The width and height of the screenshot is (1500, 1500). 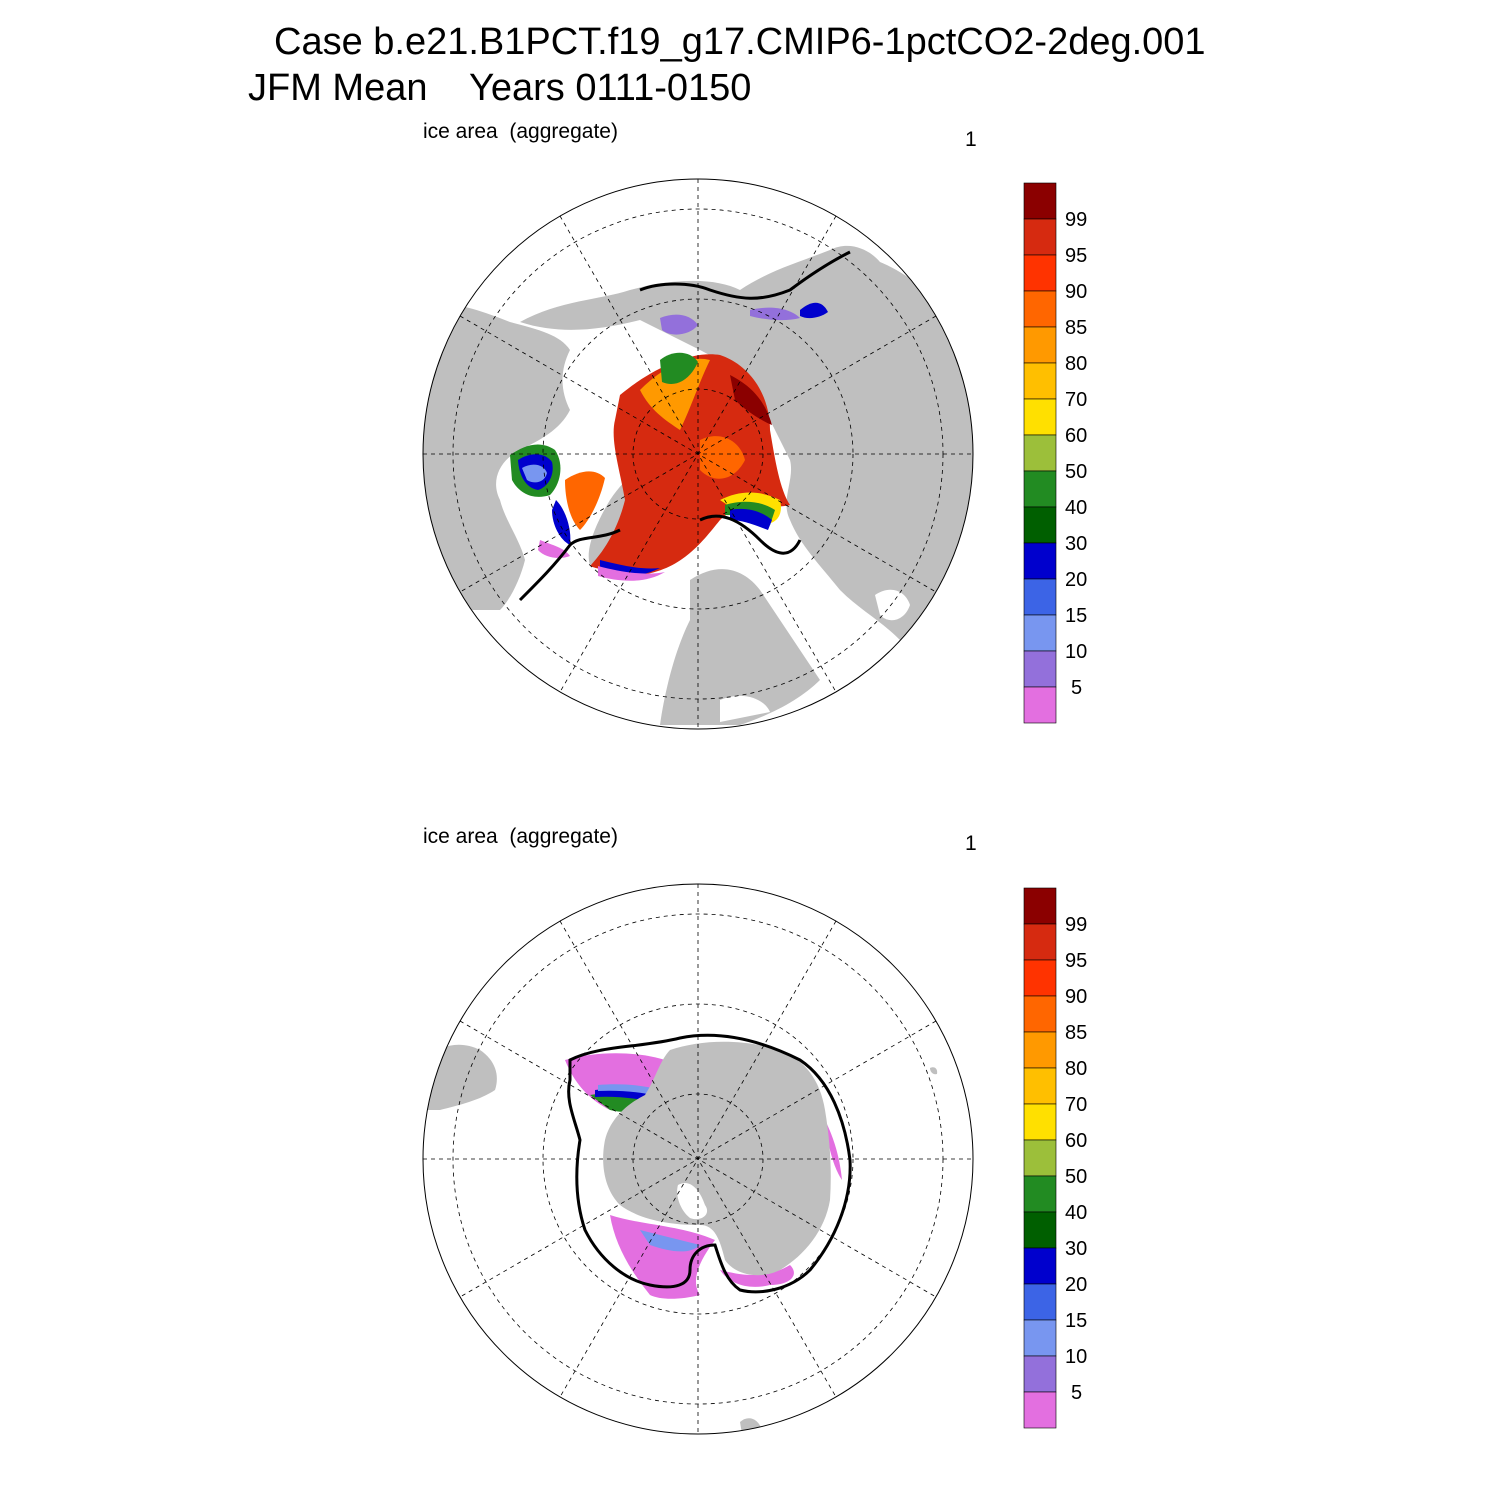 I want to click on south-colorbar-tick-label: 40, so click(x=1076, y=1213).